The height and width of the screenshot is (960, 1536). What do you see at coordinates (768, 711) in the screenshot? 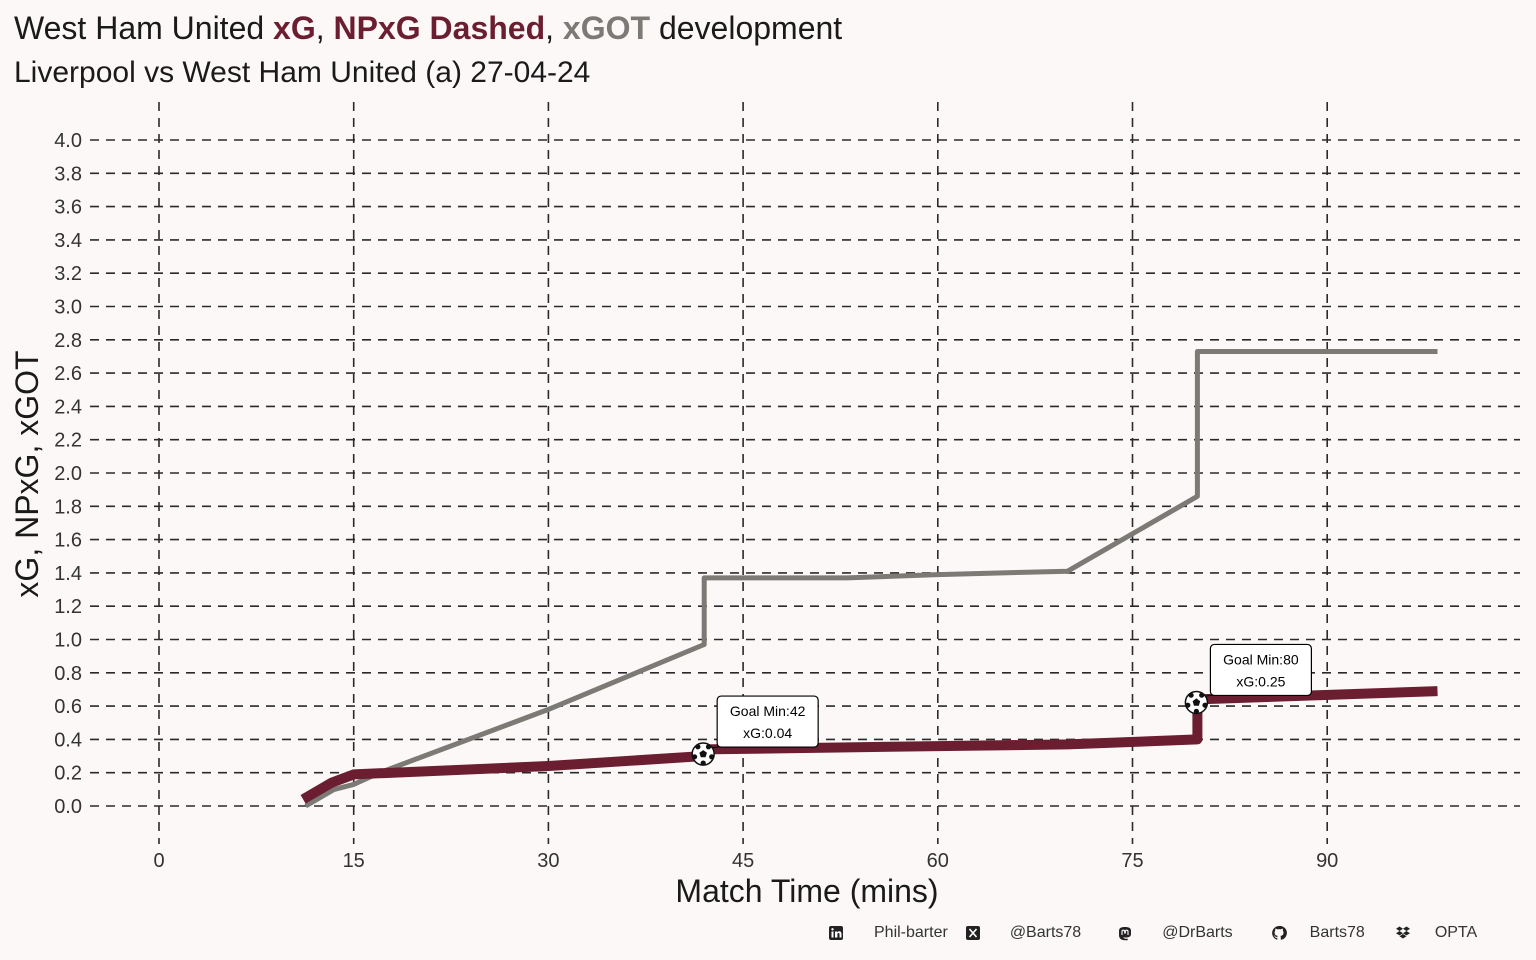
I see `annotation-line-1: Goal Min:42` at bounding box center [768, 711].